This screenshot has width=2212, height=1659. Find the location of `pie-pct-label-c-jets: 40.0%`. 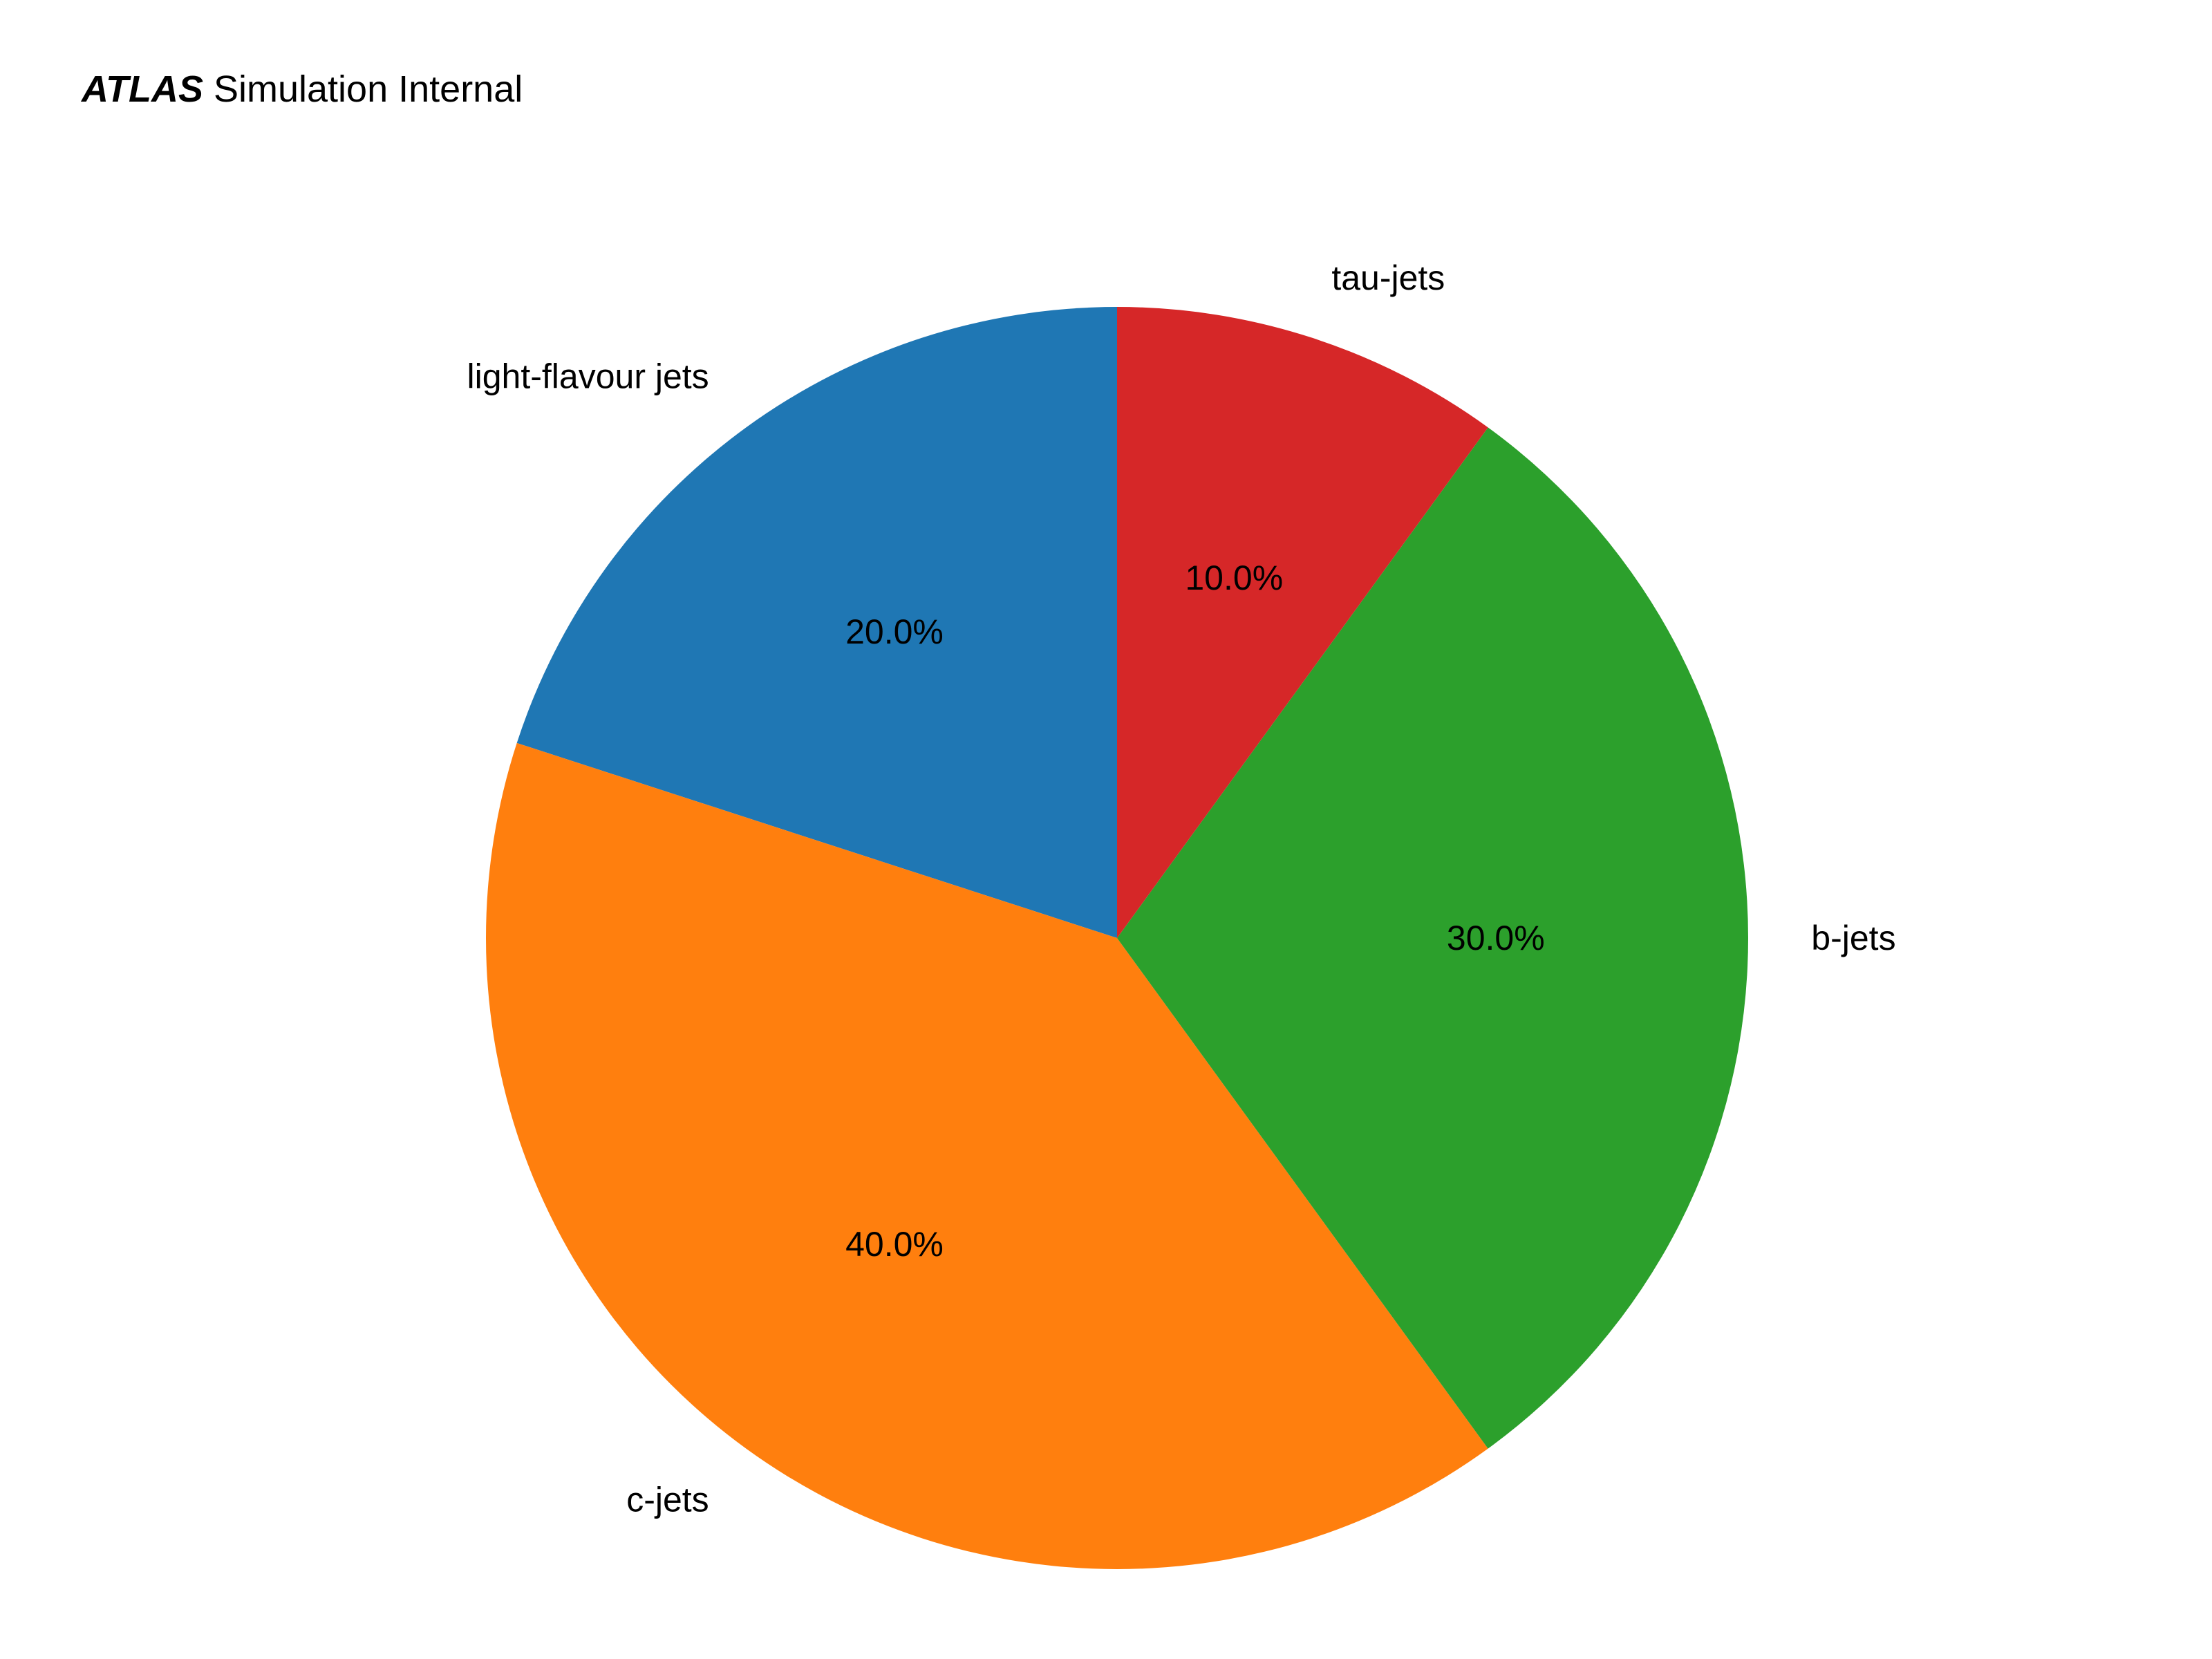

pie-pct-label-c-jets: 40.0% is located at coordinates (894, 1244).